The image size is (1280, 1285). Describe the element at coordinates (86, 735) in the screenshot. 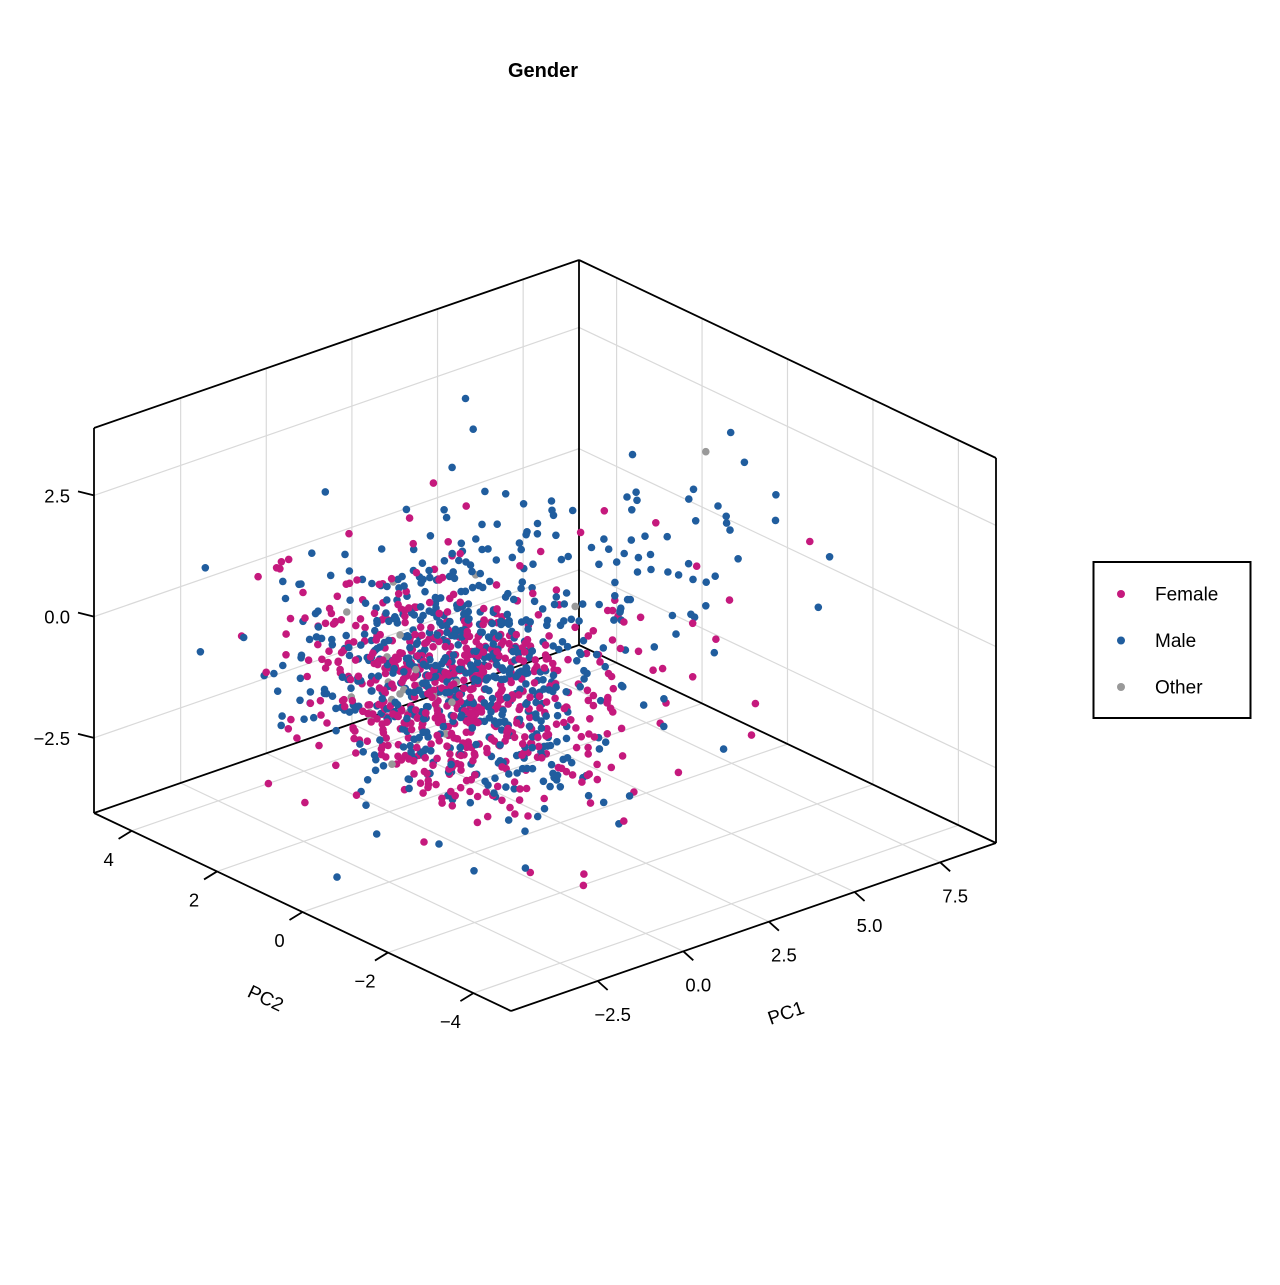

I see `z-tick` at that location.